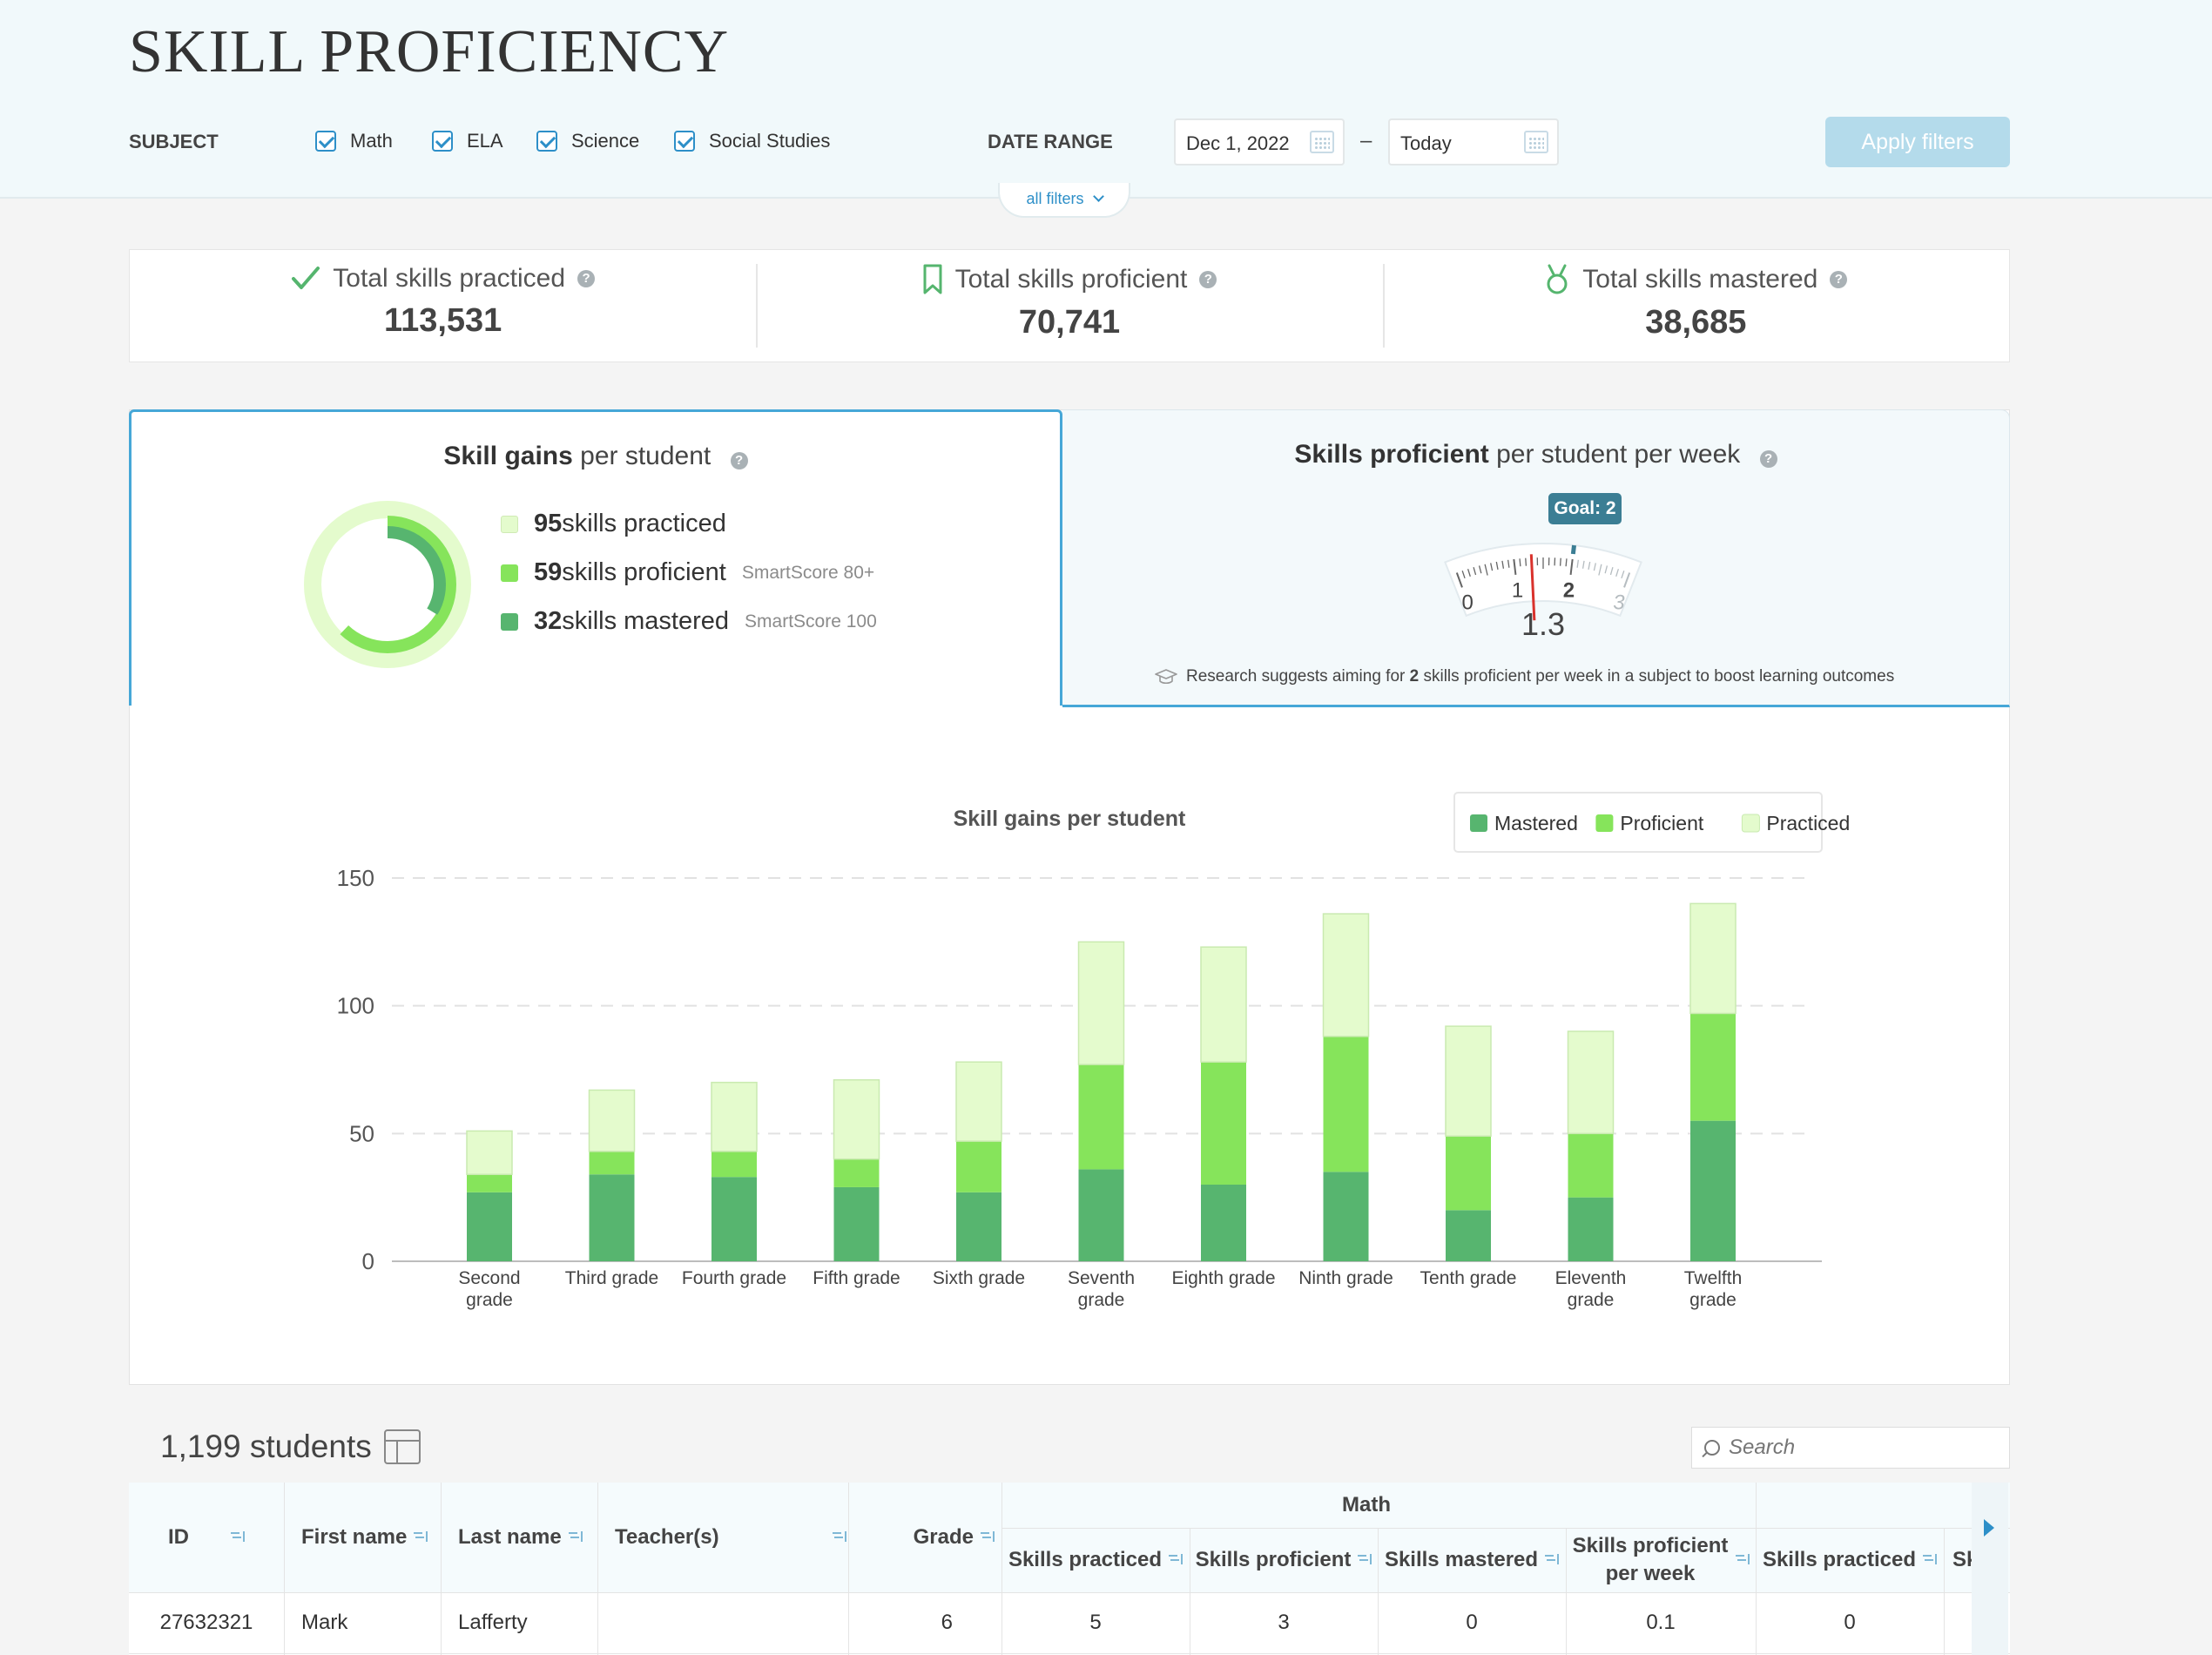 The width and height of the screenshot is (2212, 1655). I want to click on subject-social-studies-checkbox: Social Studies, so click(752, 141).